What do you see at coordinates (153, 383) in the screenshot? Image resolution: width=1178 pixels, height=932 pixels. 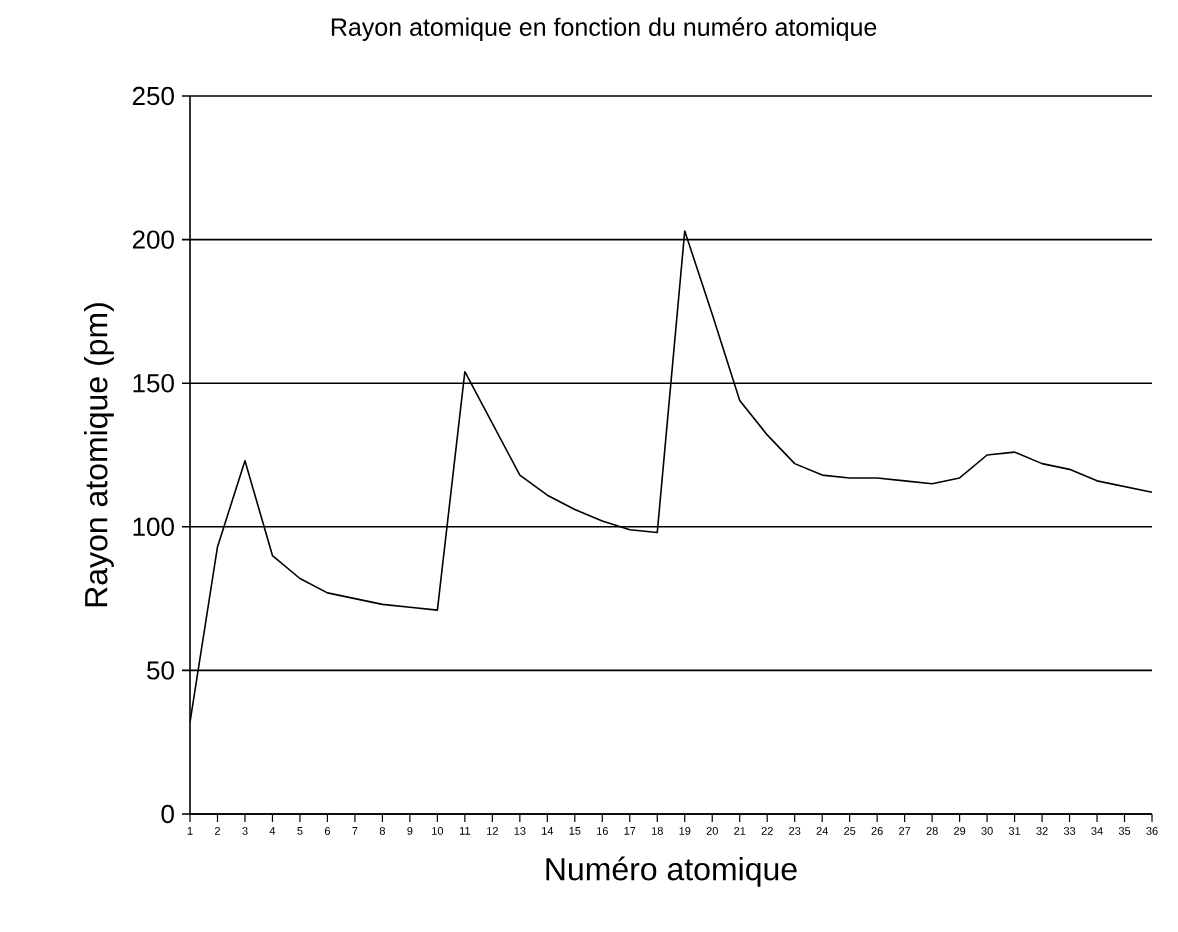 I see `y-tick-label: 150` at bounding box center [153, 383].